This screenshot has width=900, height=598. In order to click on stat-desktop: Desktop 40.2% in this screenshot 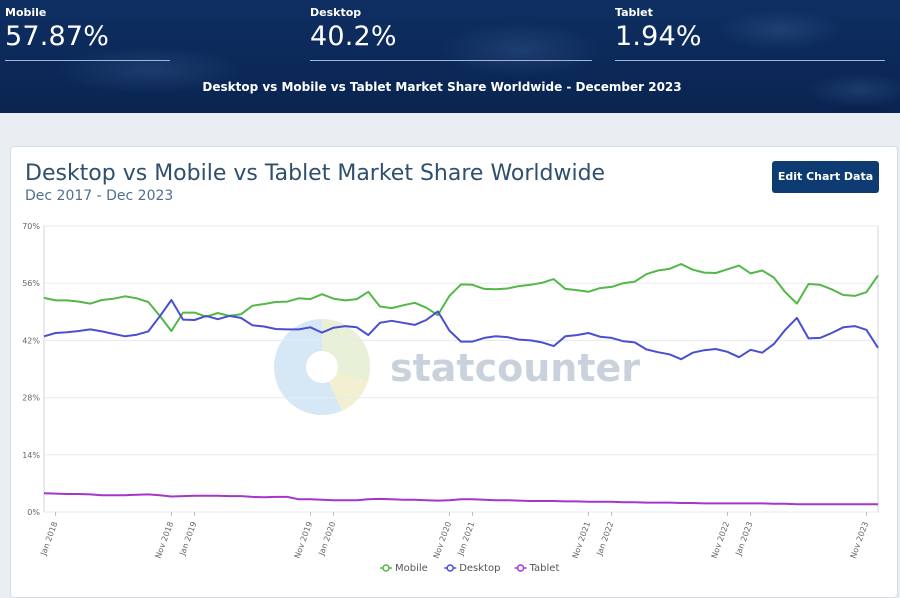, I will do `click(451, 33)`.